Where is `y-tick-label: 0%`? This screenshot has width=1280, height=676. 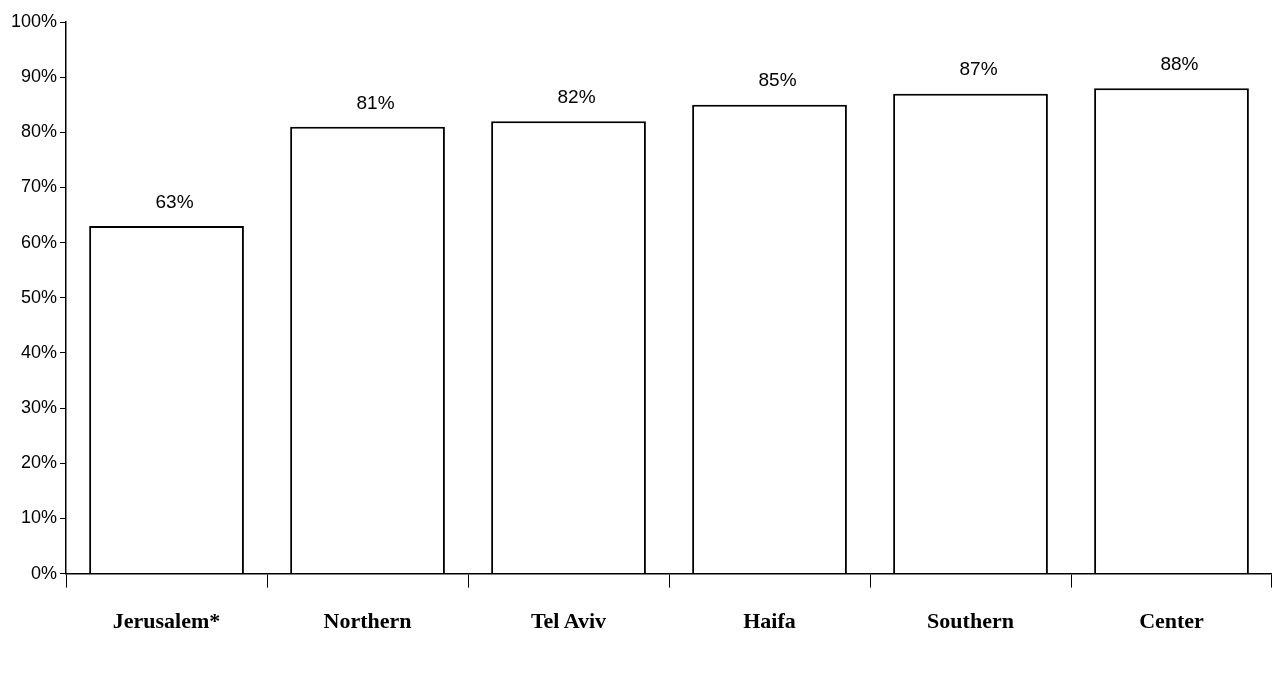
y-tick-label: 0% is located at coordinates (44, 572).